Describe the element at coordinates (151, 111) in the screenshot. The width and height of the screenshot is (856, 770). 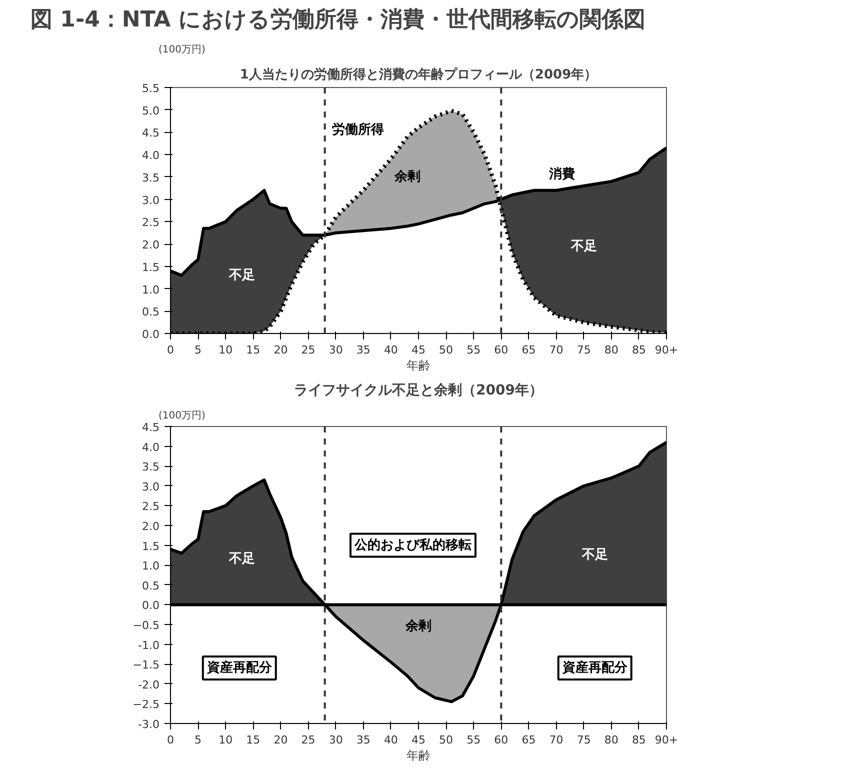
I see `y-tick-label: 5.0` at that location.